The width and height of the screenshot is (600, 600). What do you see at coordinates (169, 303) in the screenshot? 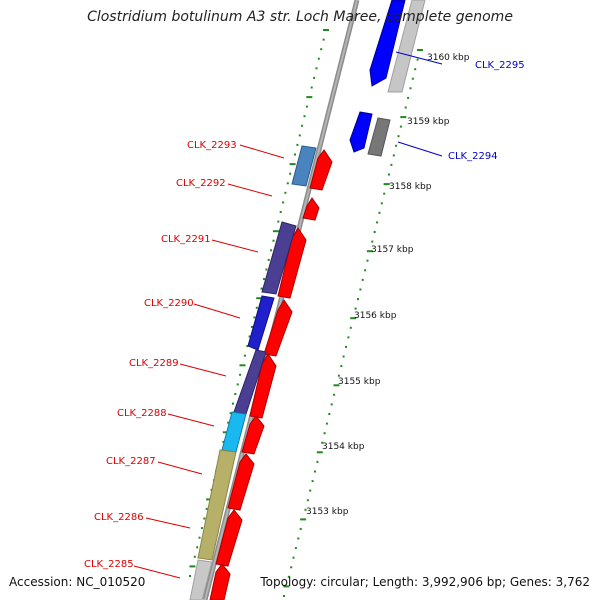
I see `gene-label-clk-2290: CLK_2290` at bounding box center [169, 303].